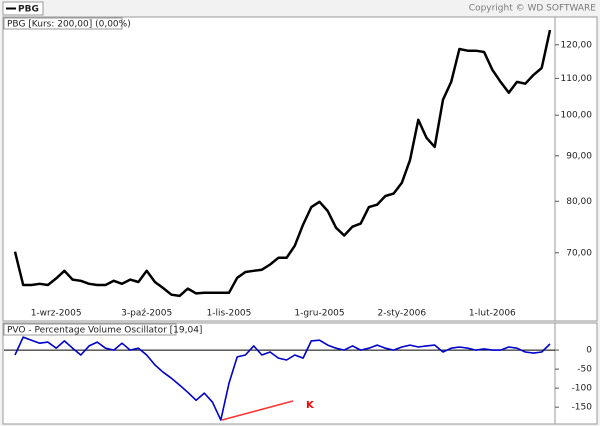  I want to click on x-tick-label: 1-gru-2005, so click(319, 314).